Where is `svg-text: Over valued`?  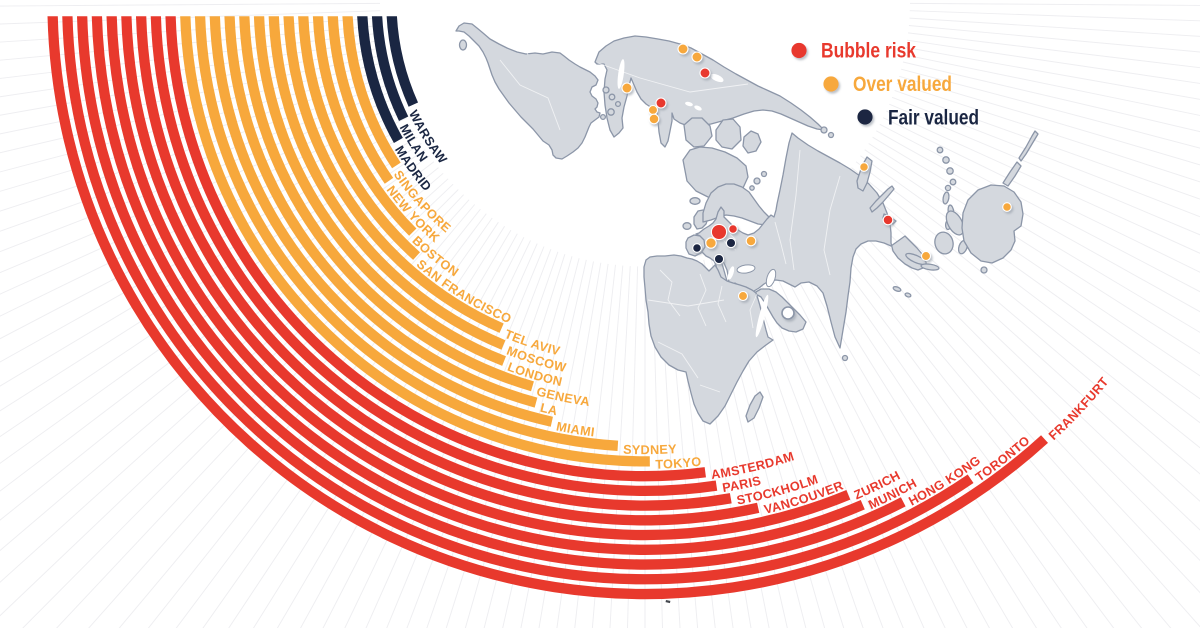
svg-text: Over valued is located at coordinates (902, 84).